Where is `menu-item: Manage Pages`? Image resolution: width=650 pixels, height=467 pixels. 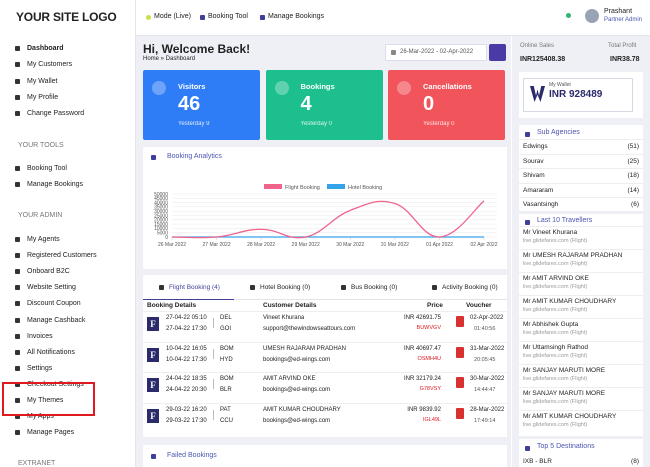
menu-item: Manage Pages is located at coordinates (51, 433).